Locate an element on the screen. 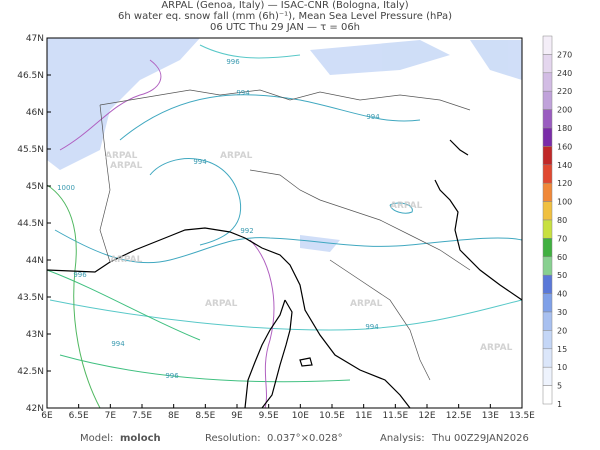  footer-value: Thu 00Z29JAN2026 is located at coordinates (480, 438).